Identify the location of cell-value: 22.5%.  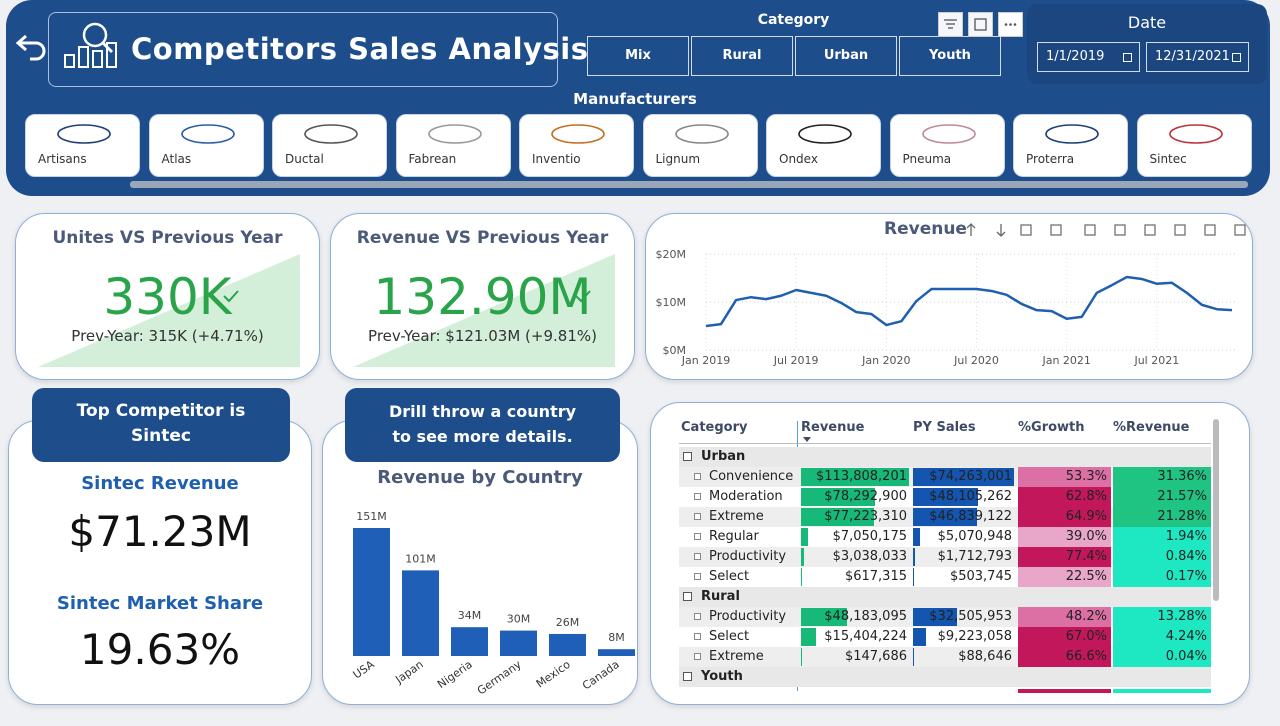
(1086, 576).